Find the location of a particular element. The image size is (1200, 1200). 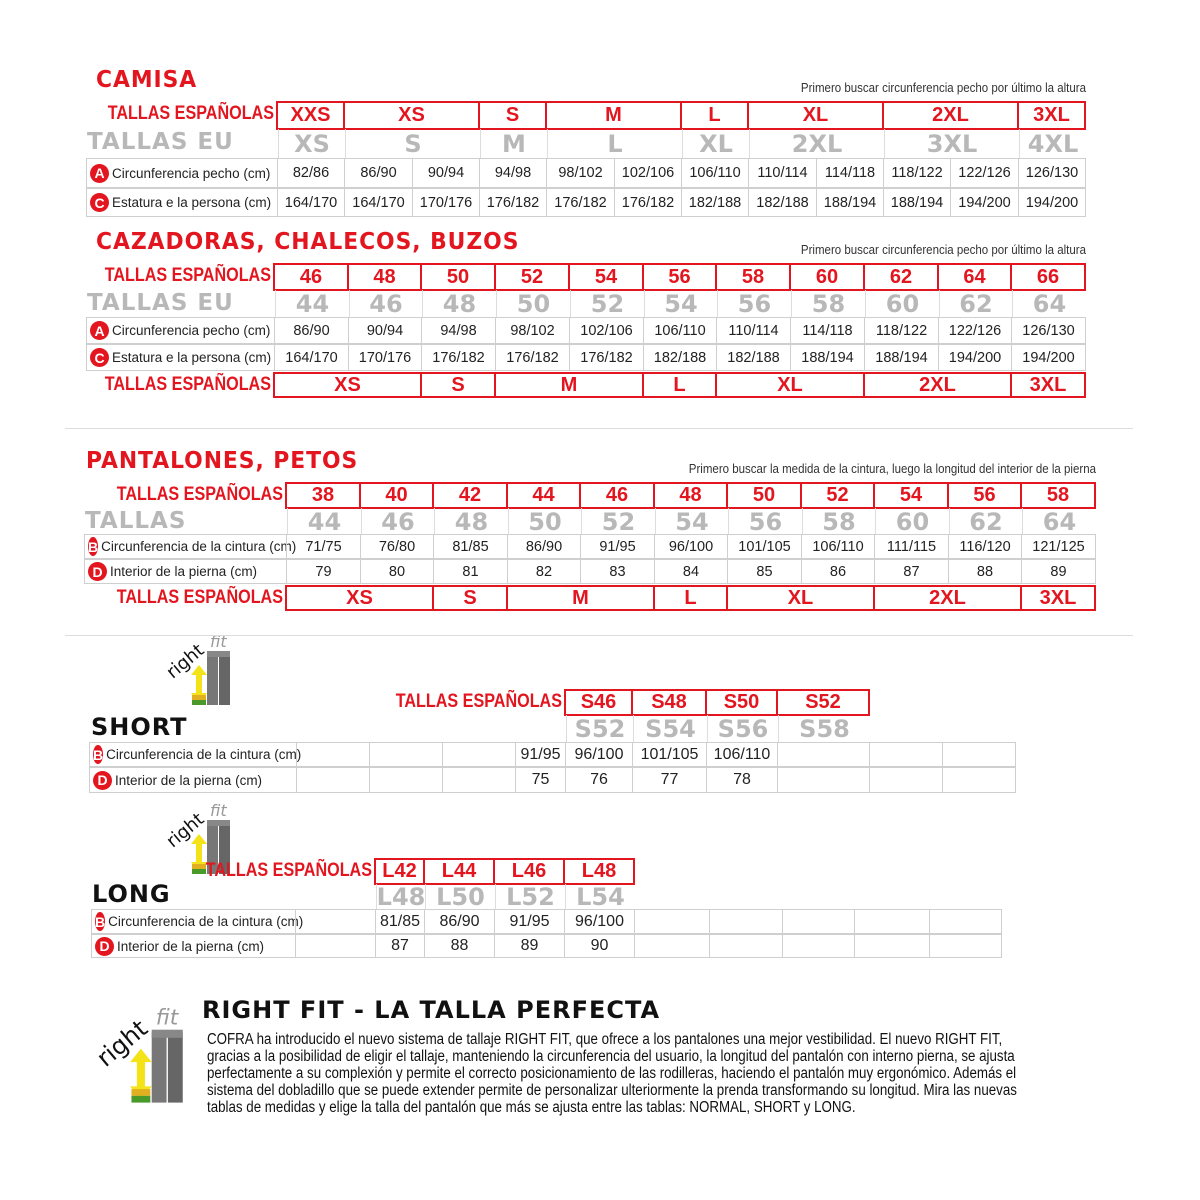

eu-size-cell: 64 is located at coordinates (1049, 304).